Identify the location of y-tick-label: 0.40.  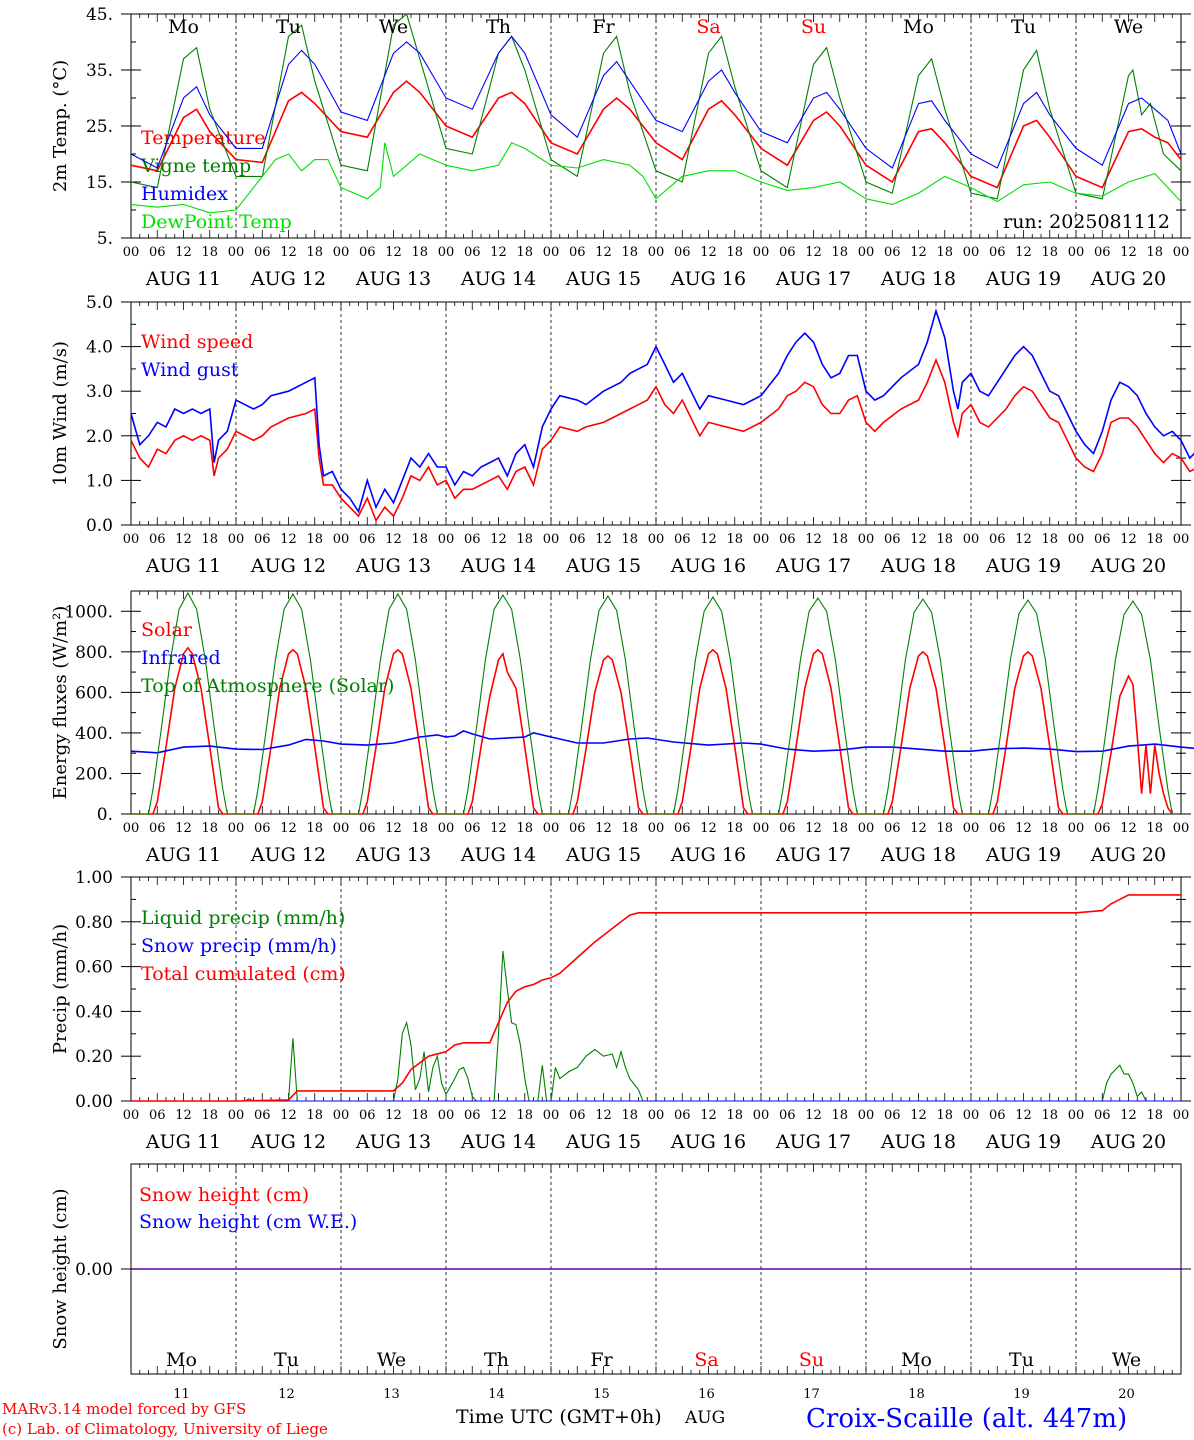
(94, 1012).